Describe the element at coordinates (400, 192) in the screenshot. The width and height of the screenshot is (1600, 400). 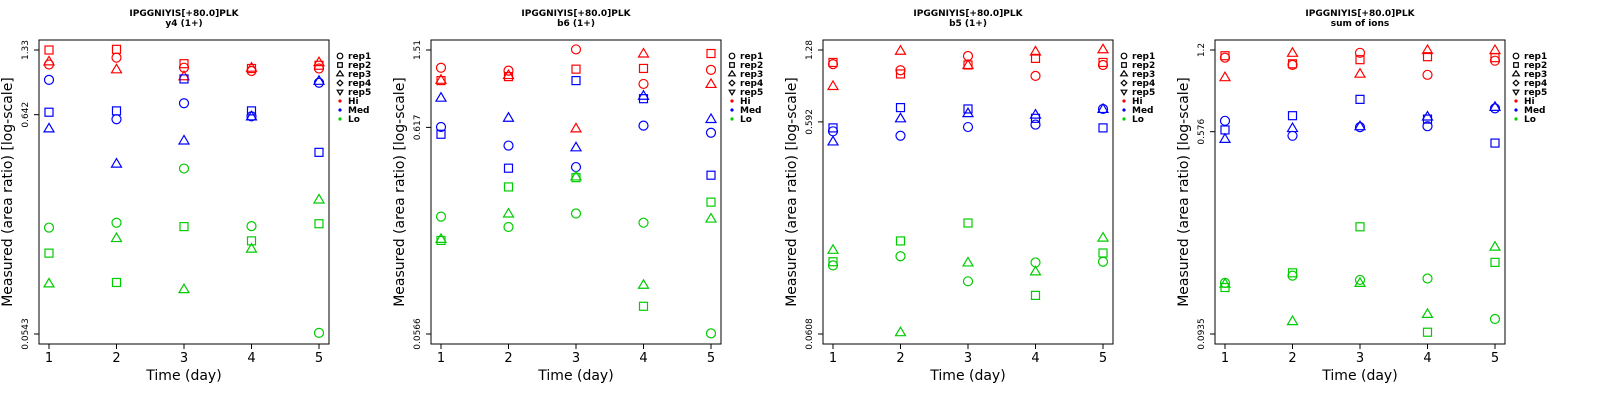
I see `y-axis-label: Measured (area ratio) [log-scale]` at that location.